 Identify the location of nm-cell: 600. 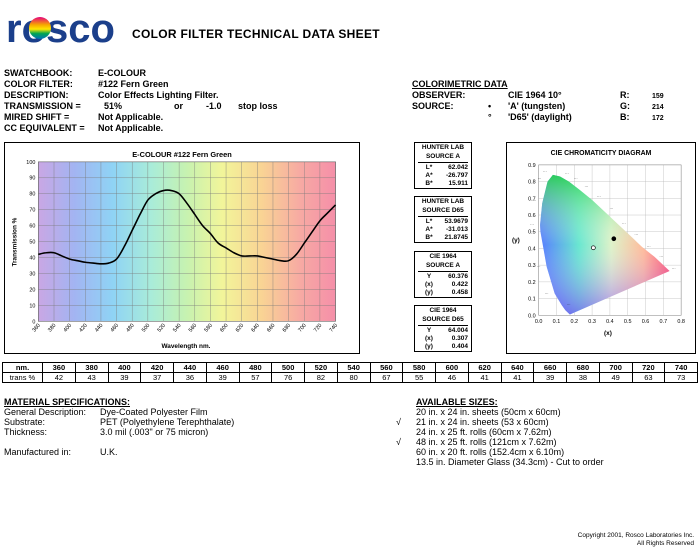
(452, 367).